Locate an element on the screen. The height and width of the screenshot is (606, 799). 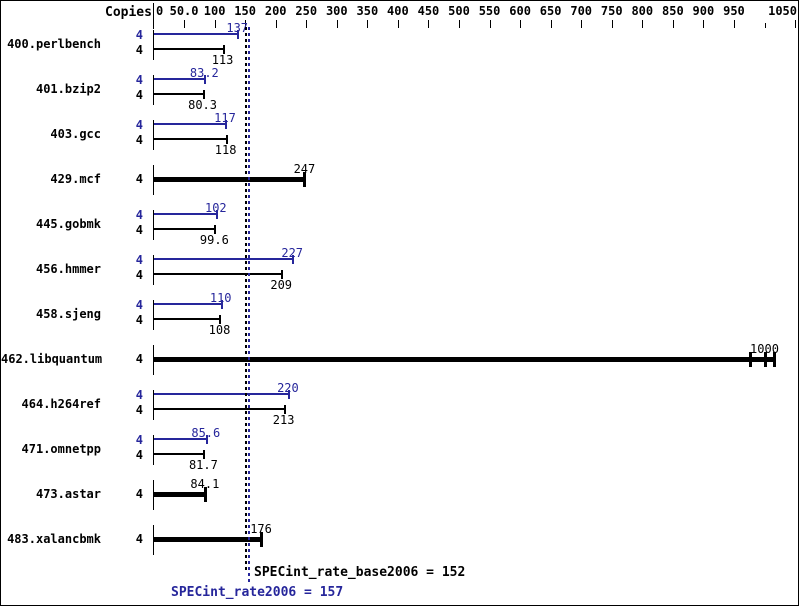
peak-value-label: 227 is located at coordinates (292, 253).